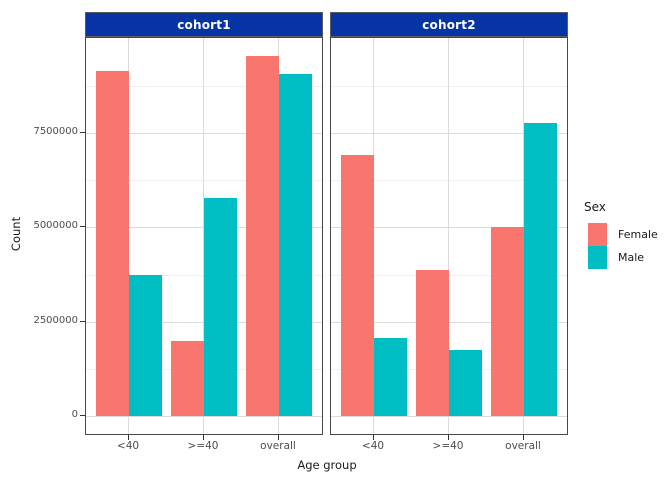  I want to click on legend-label: Male, so click(631, 257).